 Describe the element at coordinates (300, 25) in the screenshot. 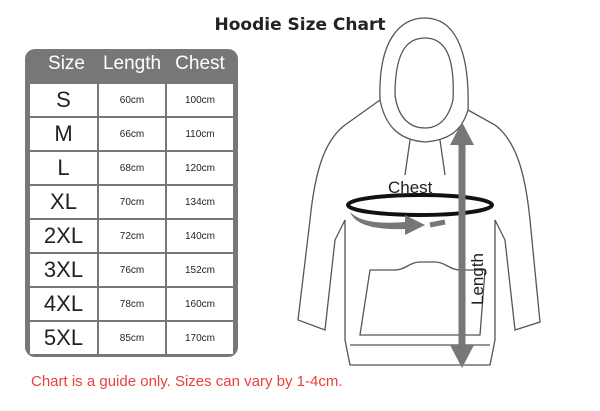

I see `chart-title: Hoodie Size Chart` at that location.